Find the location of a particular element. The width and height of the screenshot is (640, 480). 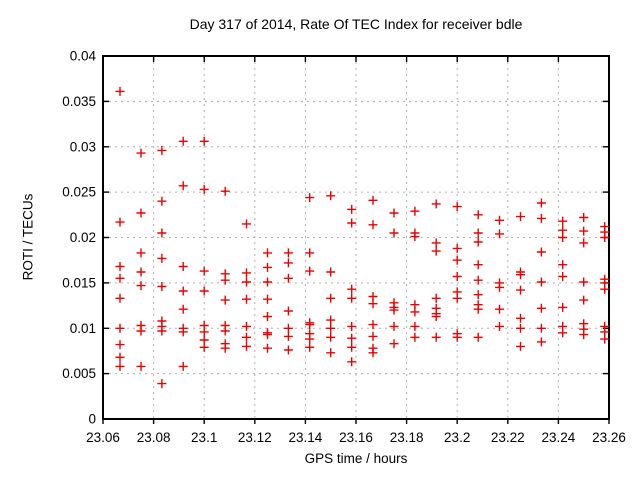

y-tick-label: 0.025 is located at coordinates (79, 192).